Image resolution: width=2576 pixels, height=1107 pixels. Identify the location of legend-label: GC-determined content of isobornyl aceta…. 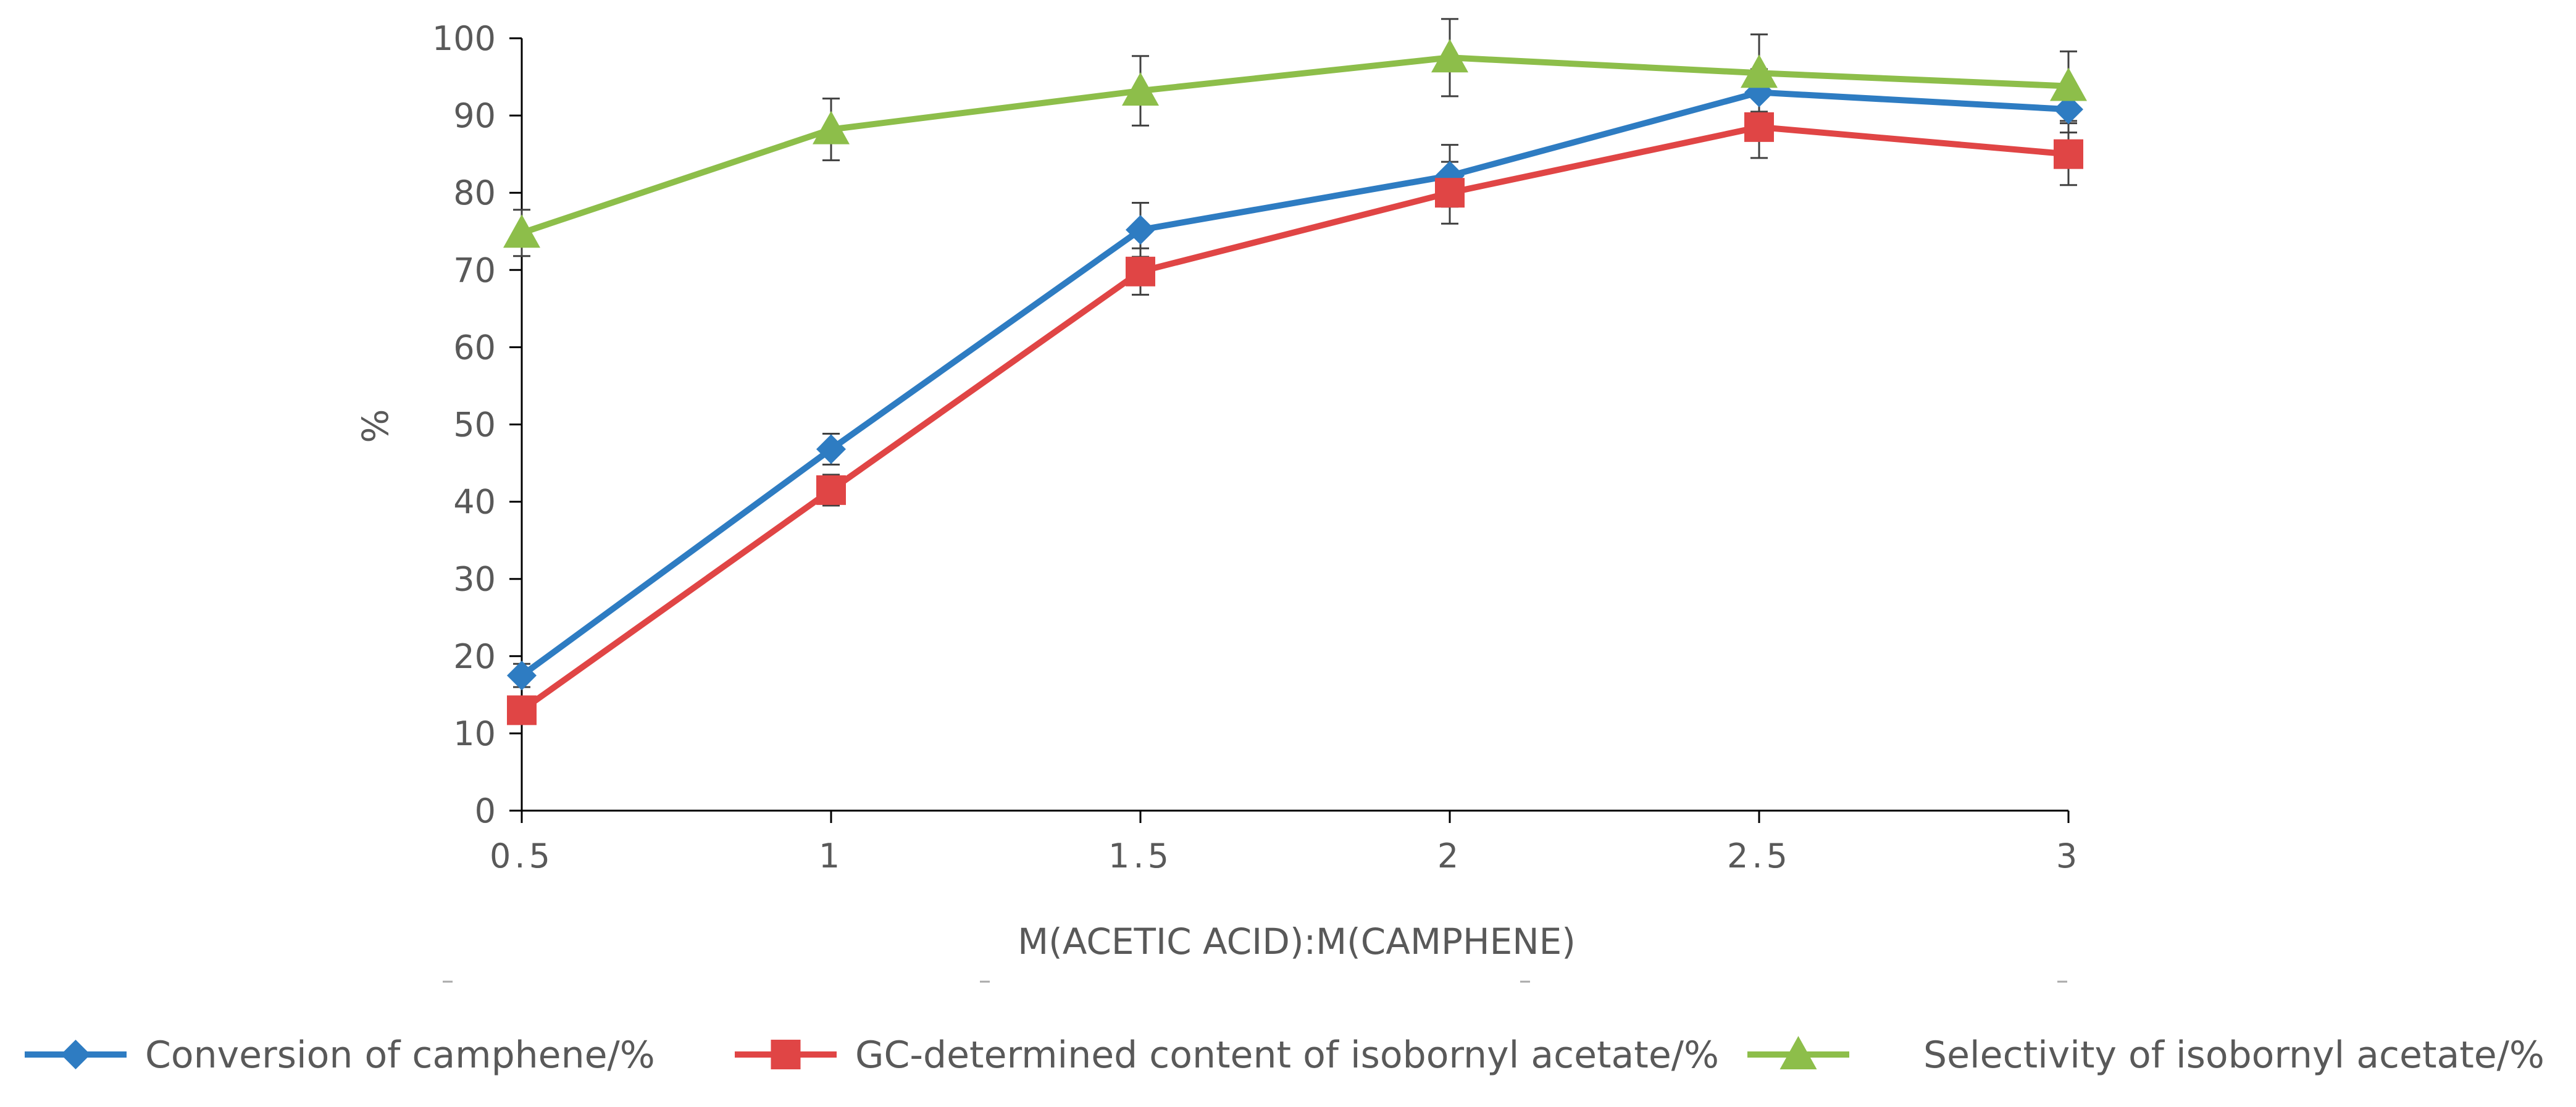
(1287, 1055).